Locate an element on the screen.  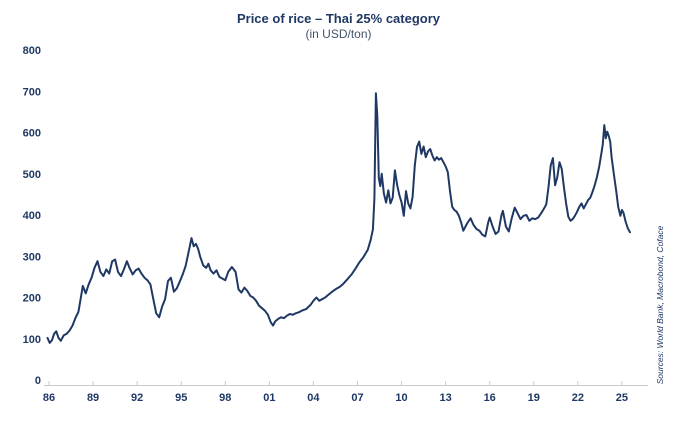
x-axis-label: 25 is located at coordinates (622, 398).